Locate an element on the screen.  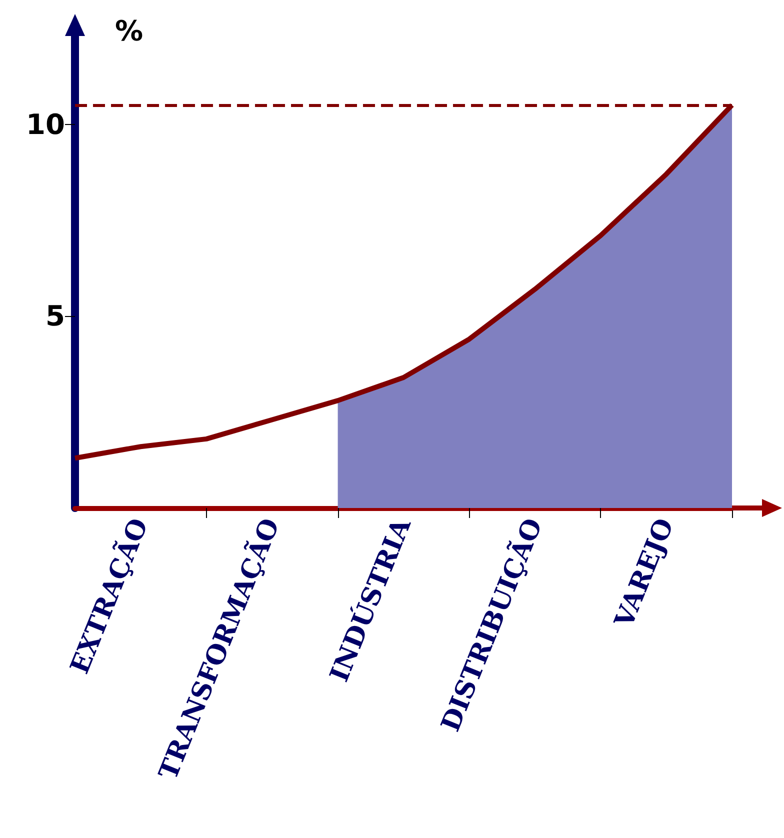
y-axis-title: % is located at coordinates (129, 31).